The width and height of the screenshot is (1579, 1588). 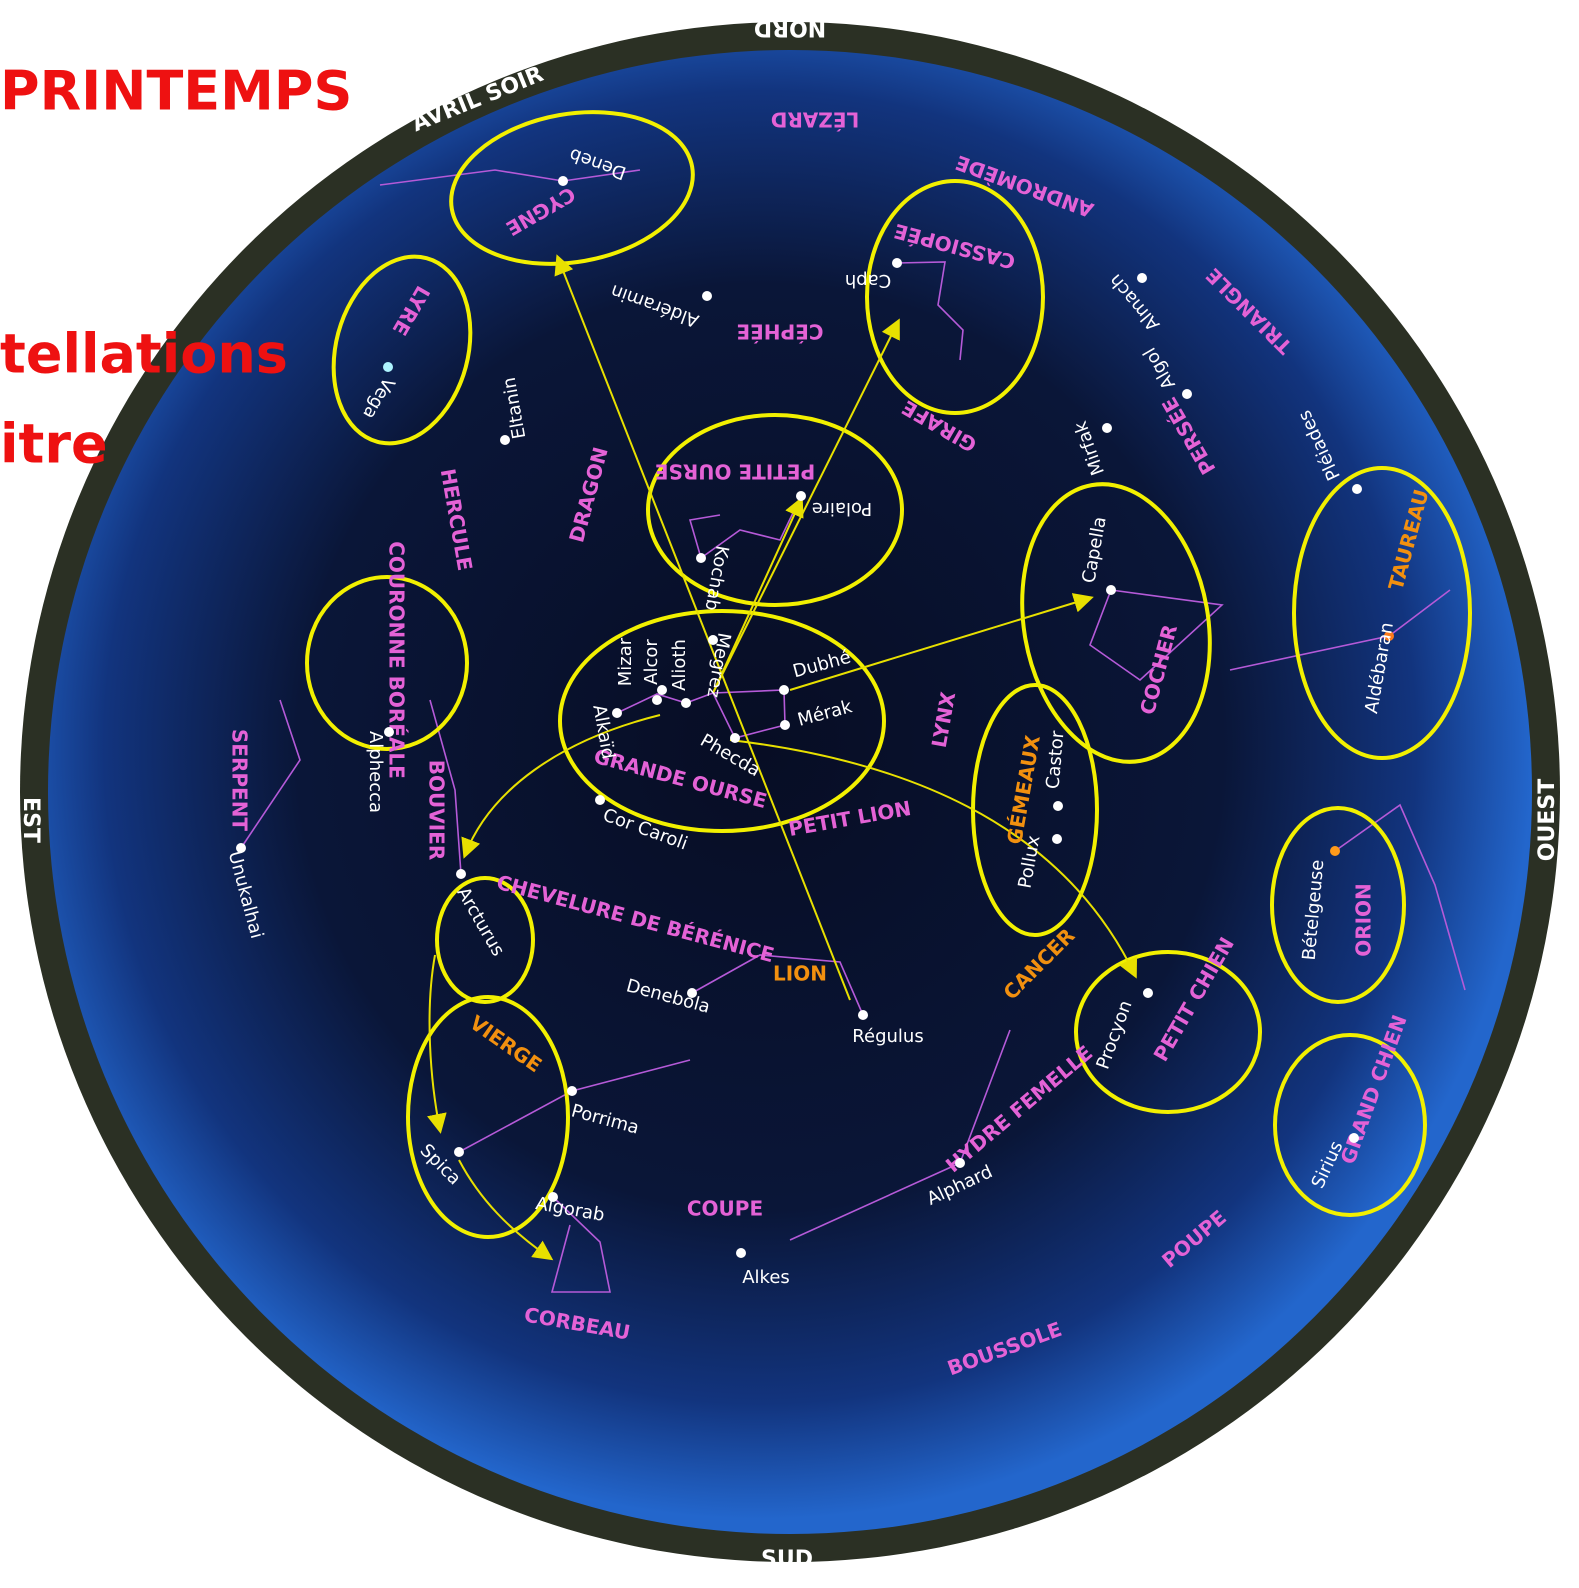 I want to click on title-fragment: tellations, so click(x=144, y=354).